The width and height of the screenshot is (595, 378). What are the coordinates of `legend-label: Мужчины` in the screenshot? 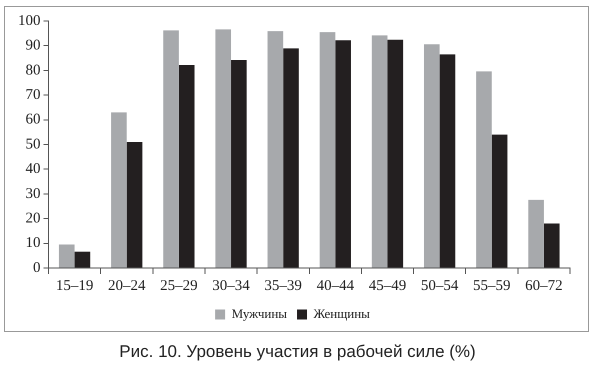 It's located at (260, 313).